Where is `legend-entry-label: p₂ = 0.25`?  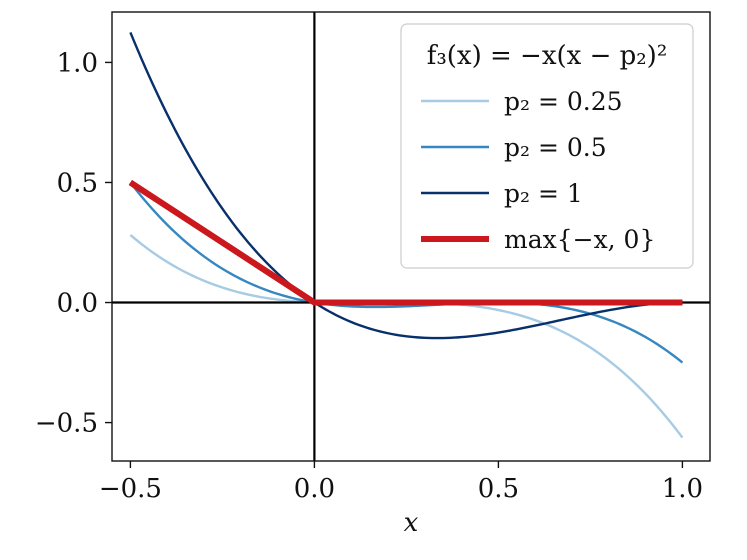
legend-entry-label: p₂ = 0.25 is located at coordinates (563, 101).